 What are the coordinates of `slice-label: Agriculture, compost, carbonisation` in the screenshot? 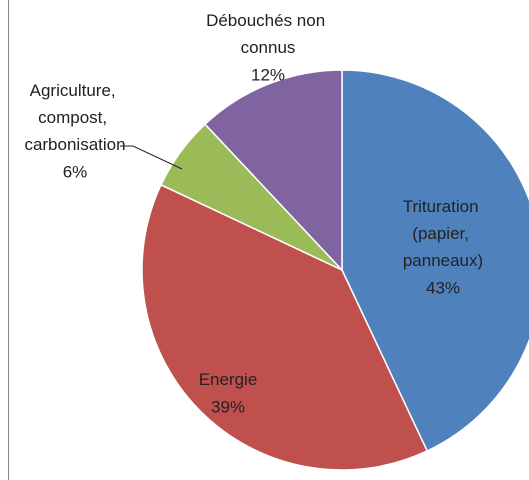 It's located at (74, 117).